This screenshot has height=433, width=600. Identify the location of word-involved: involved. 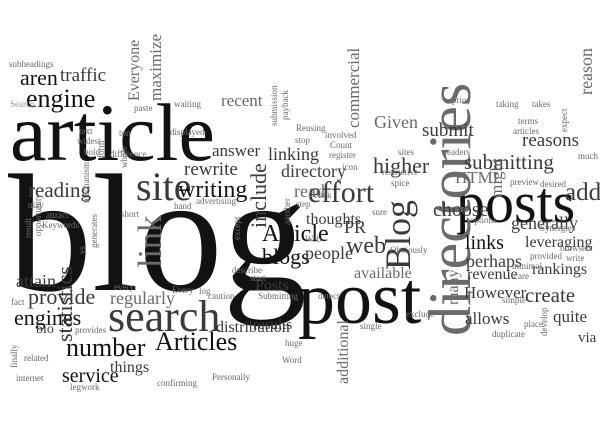
(341, 135).